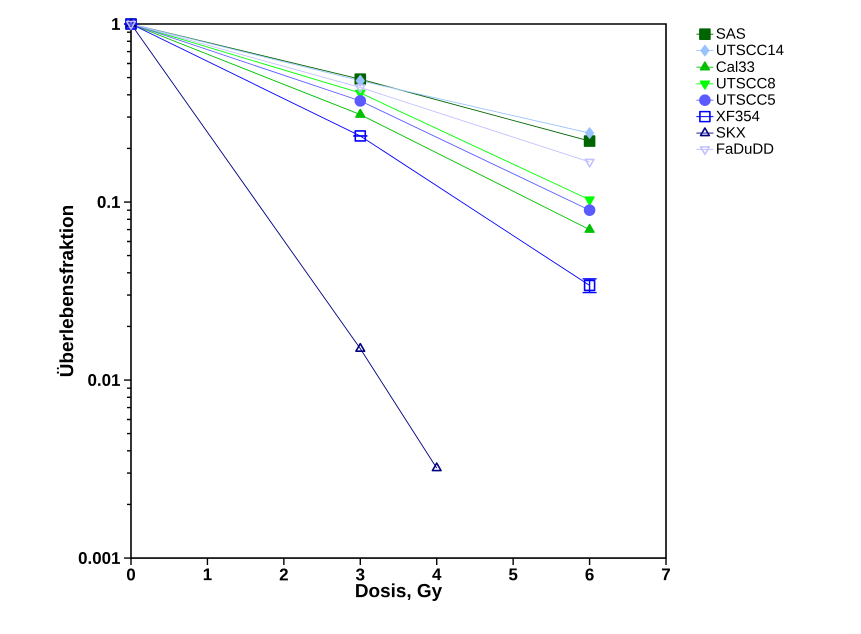 The height and width of the screenshot is (634, 861). I want to click on y-axis-title: Überlebensfraktion, so click(65, 291).